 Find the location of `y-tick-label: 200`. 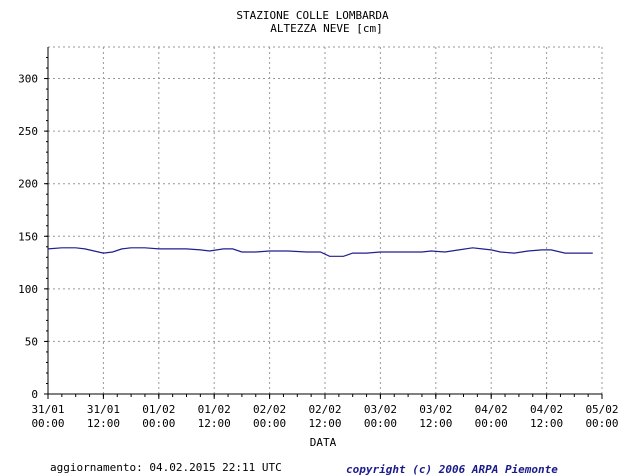

y-tick-label: 200 is located at coordinates (28, 184).